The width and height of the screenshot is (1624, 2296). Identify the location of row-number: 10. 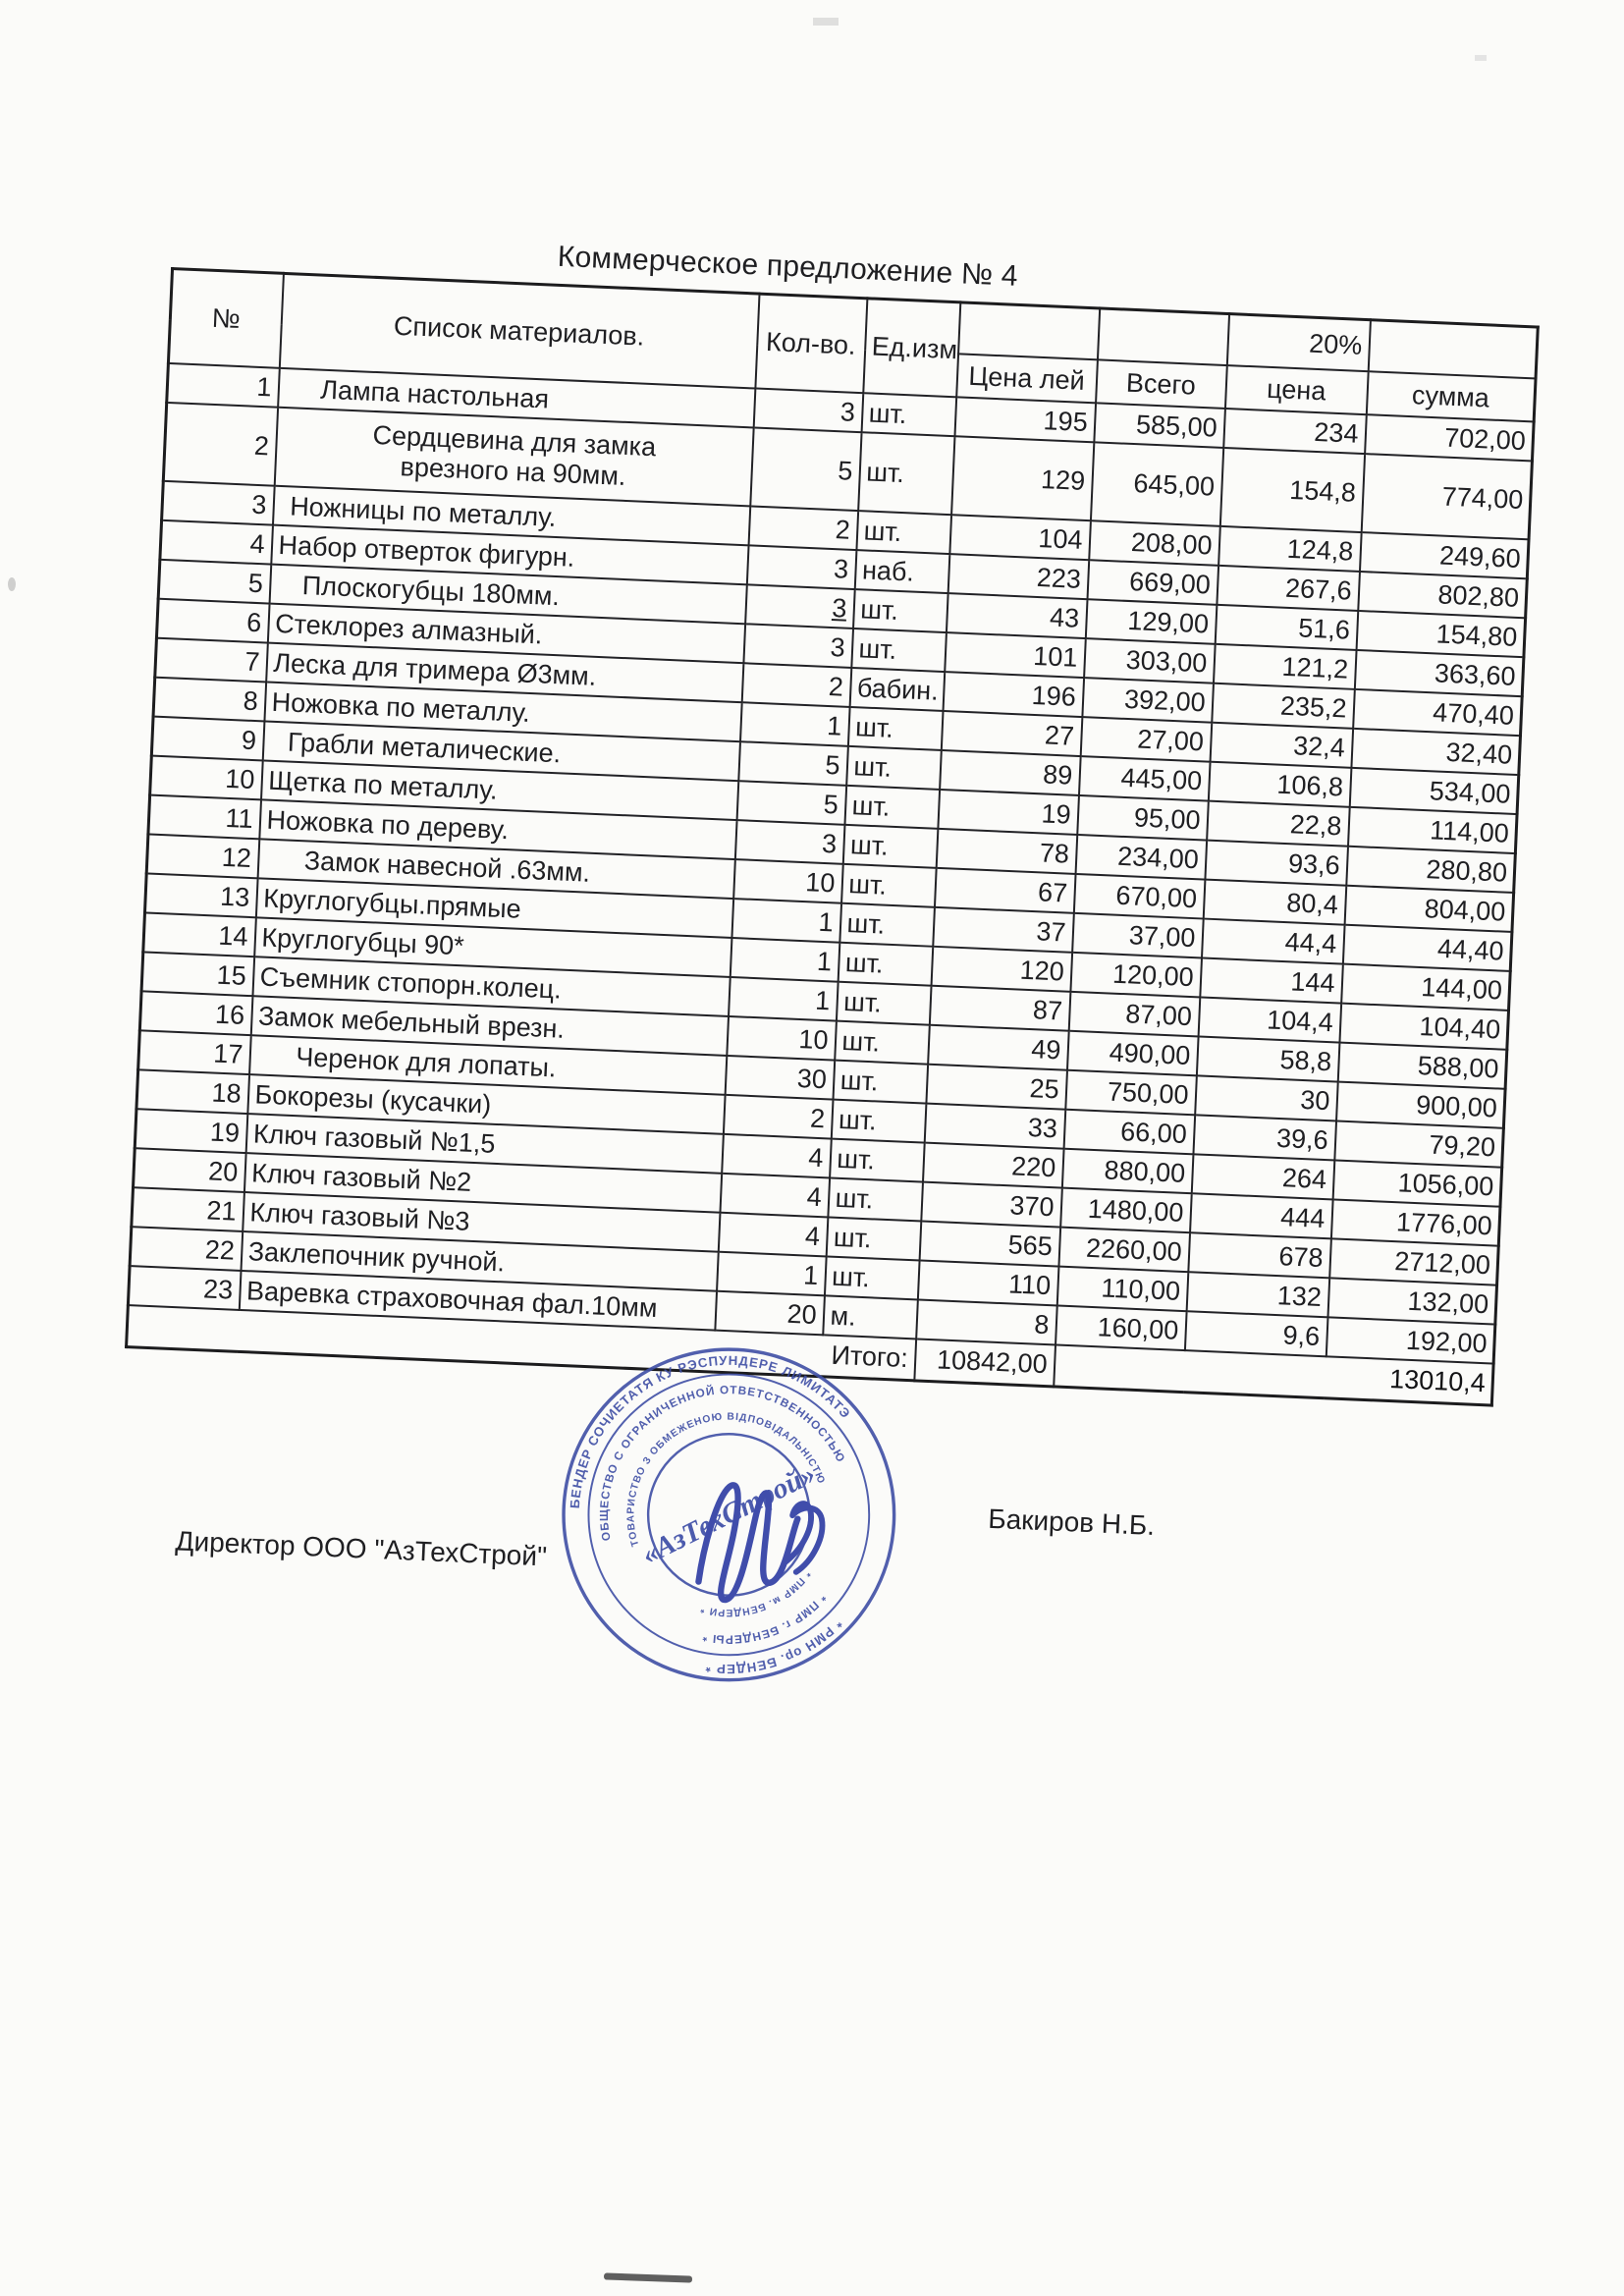
(206, 777).